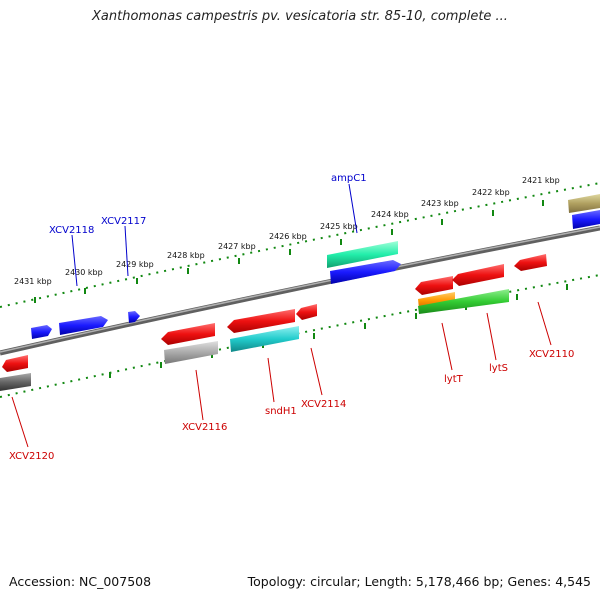  What do you see at coordinates (306, 312) in the screenshot?
I see `gene-xcv2114` at bounding box center [306, 312].